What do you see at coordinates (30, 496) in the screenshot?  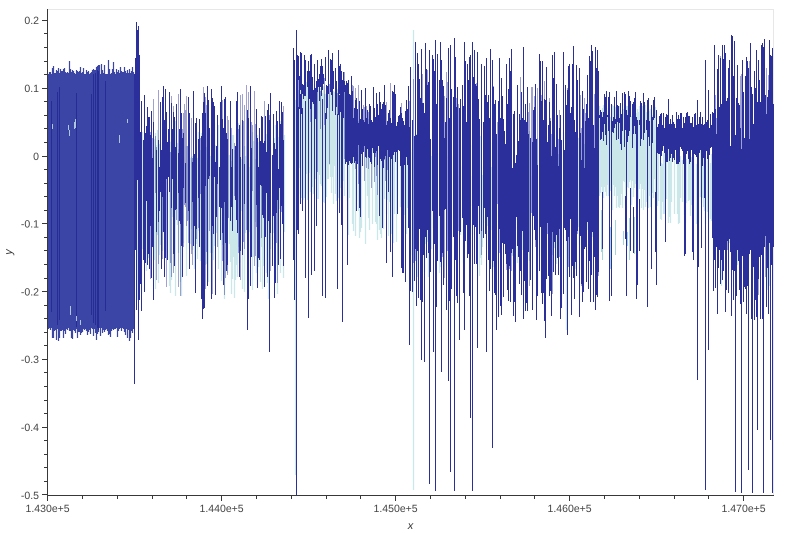 I see `svg-text: -0.5` at bounding box center [30, 496].